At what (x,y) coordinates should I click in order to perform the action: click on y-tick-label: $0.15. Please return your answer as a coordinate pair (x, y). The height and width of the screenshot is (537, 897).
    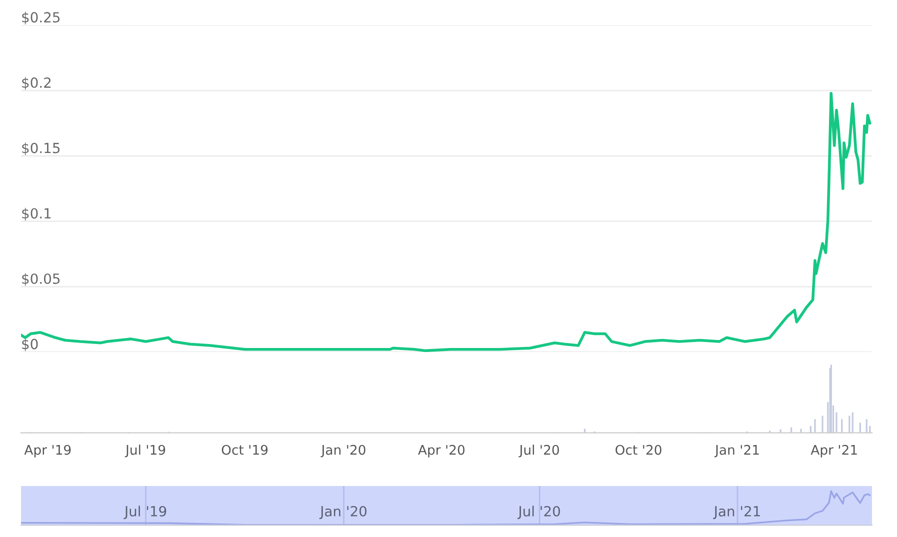
    Looking at the image, I should click on (41, 149).